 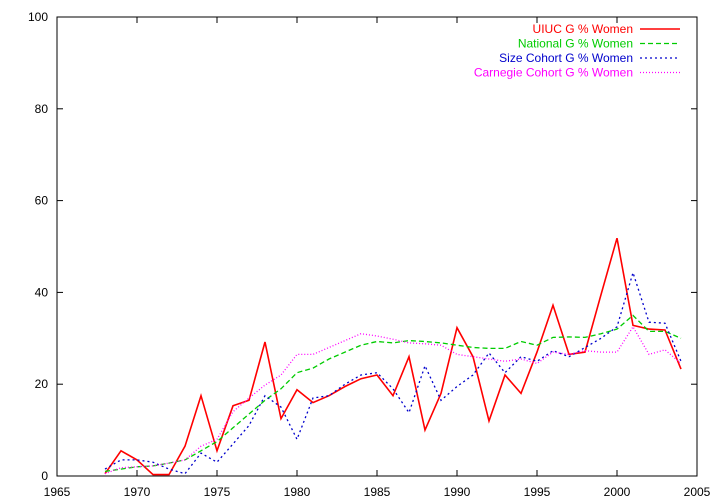 I want to click on legend-label: Carnegie Cohort G % Women, so click(x=553, y=73).